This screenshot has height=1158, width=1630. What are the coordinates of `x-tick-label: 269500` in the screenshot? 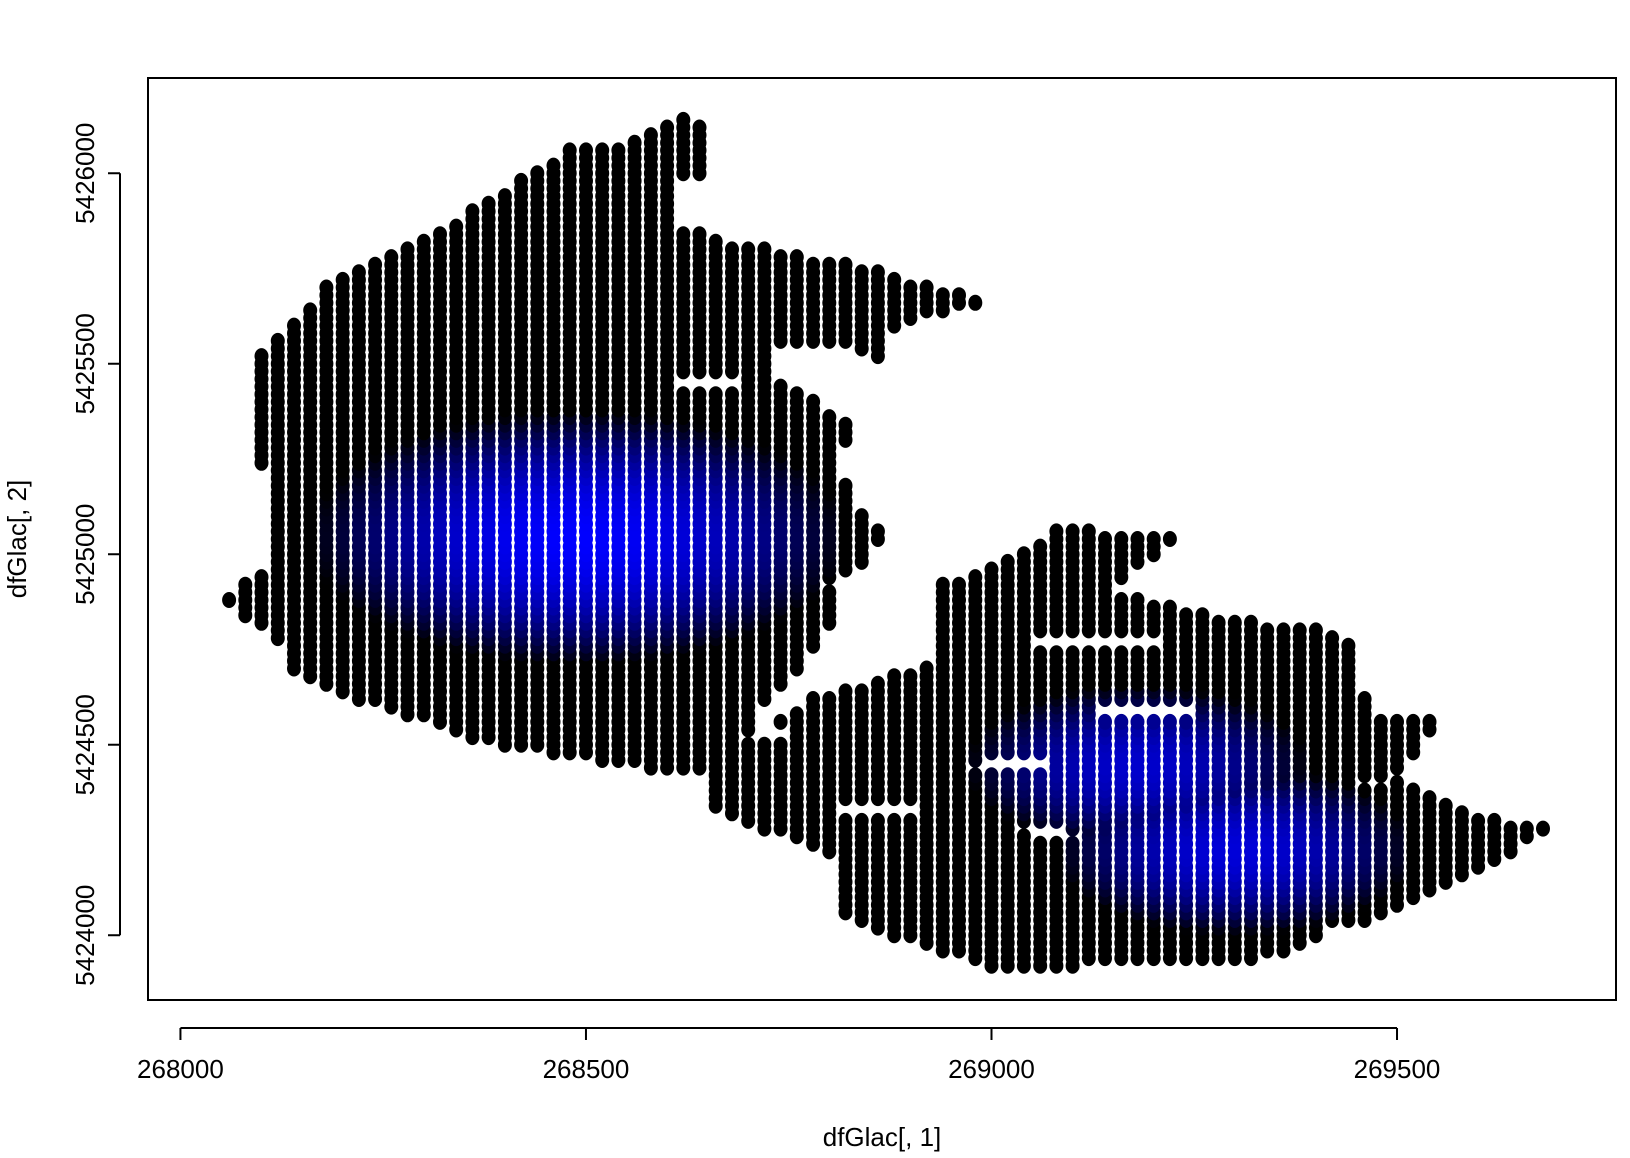 It's located at (1397, 1069).